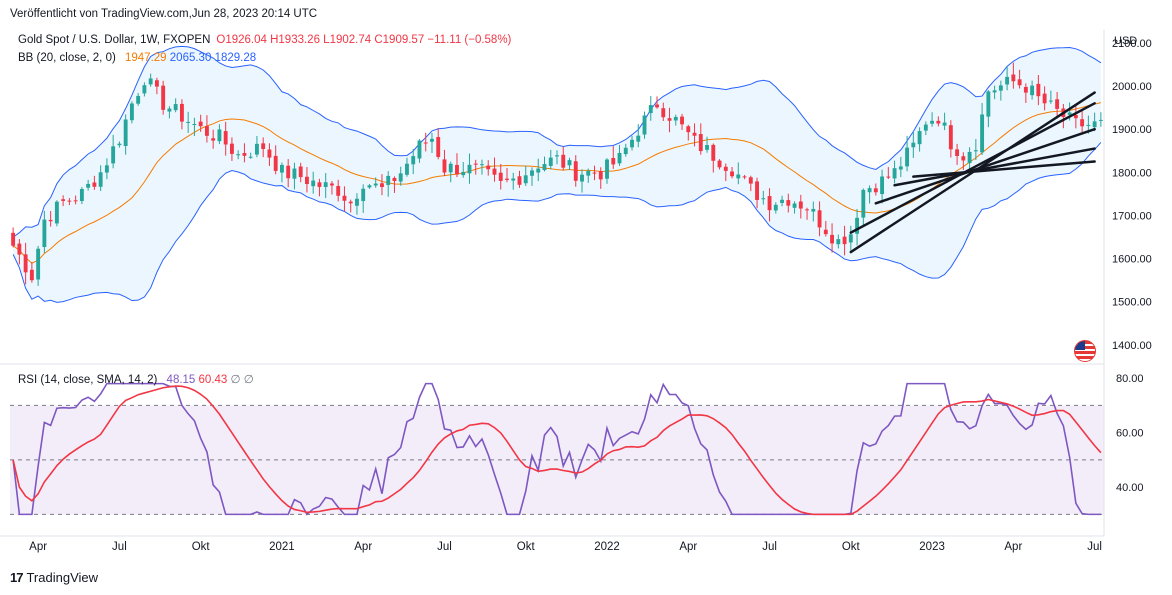 Image resolution: width=1172 pixels, height=595 pixels. What do you see at coordinates (1132, 216) in the screenshot?
I see `price-tick-label: 1700.00` at bounding box center [1132, 216].